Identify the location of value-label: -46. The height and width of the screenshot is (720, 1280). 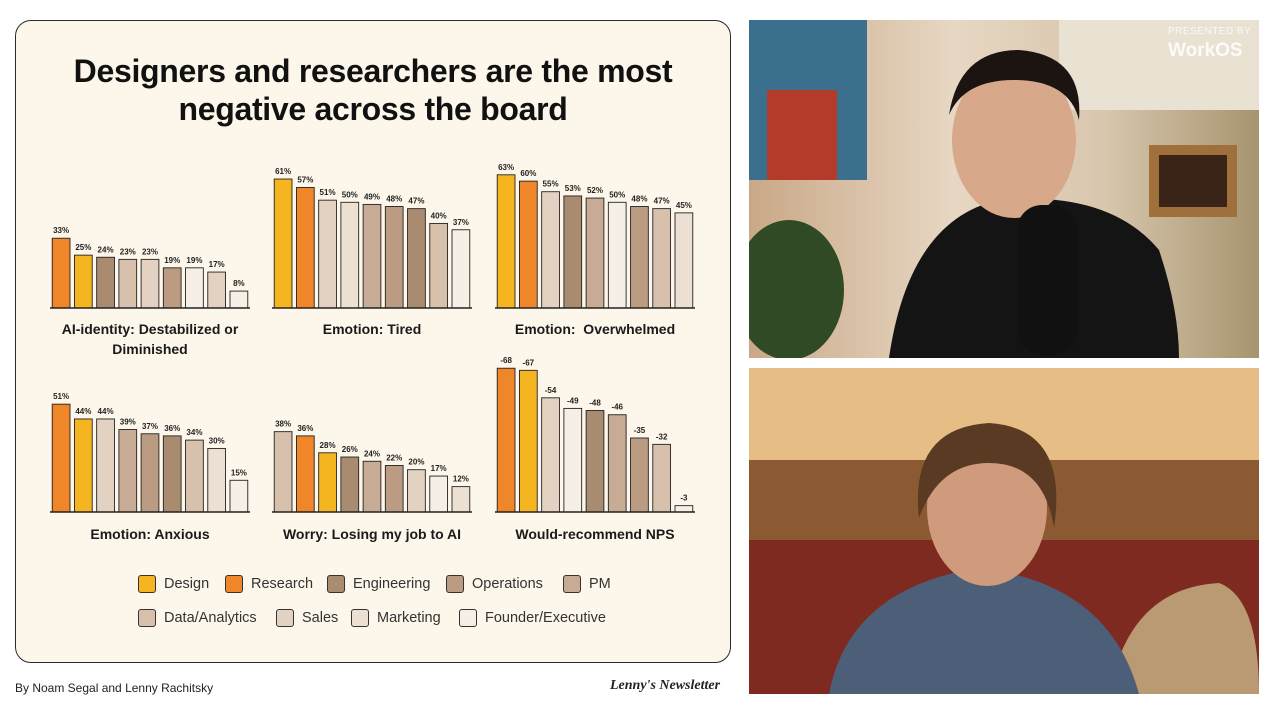
(617, 407).